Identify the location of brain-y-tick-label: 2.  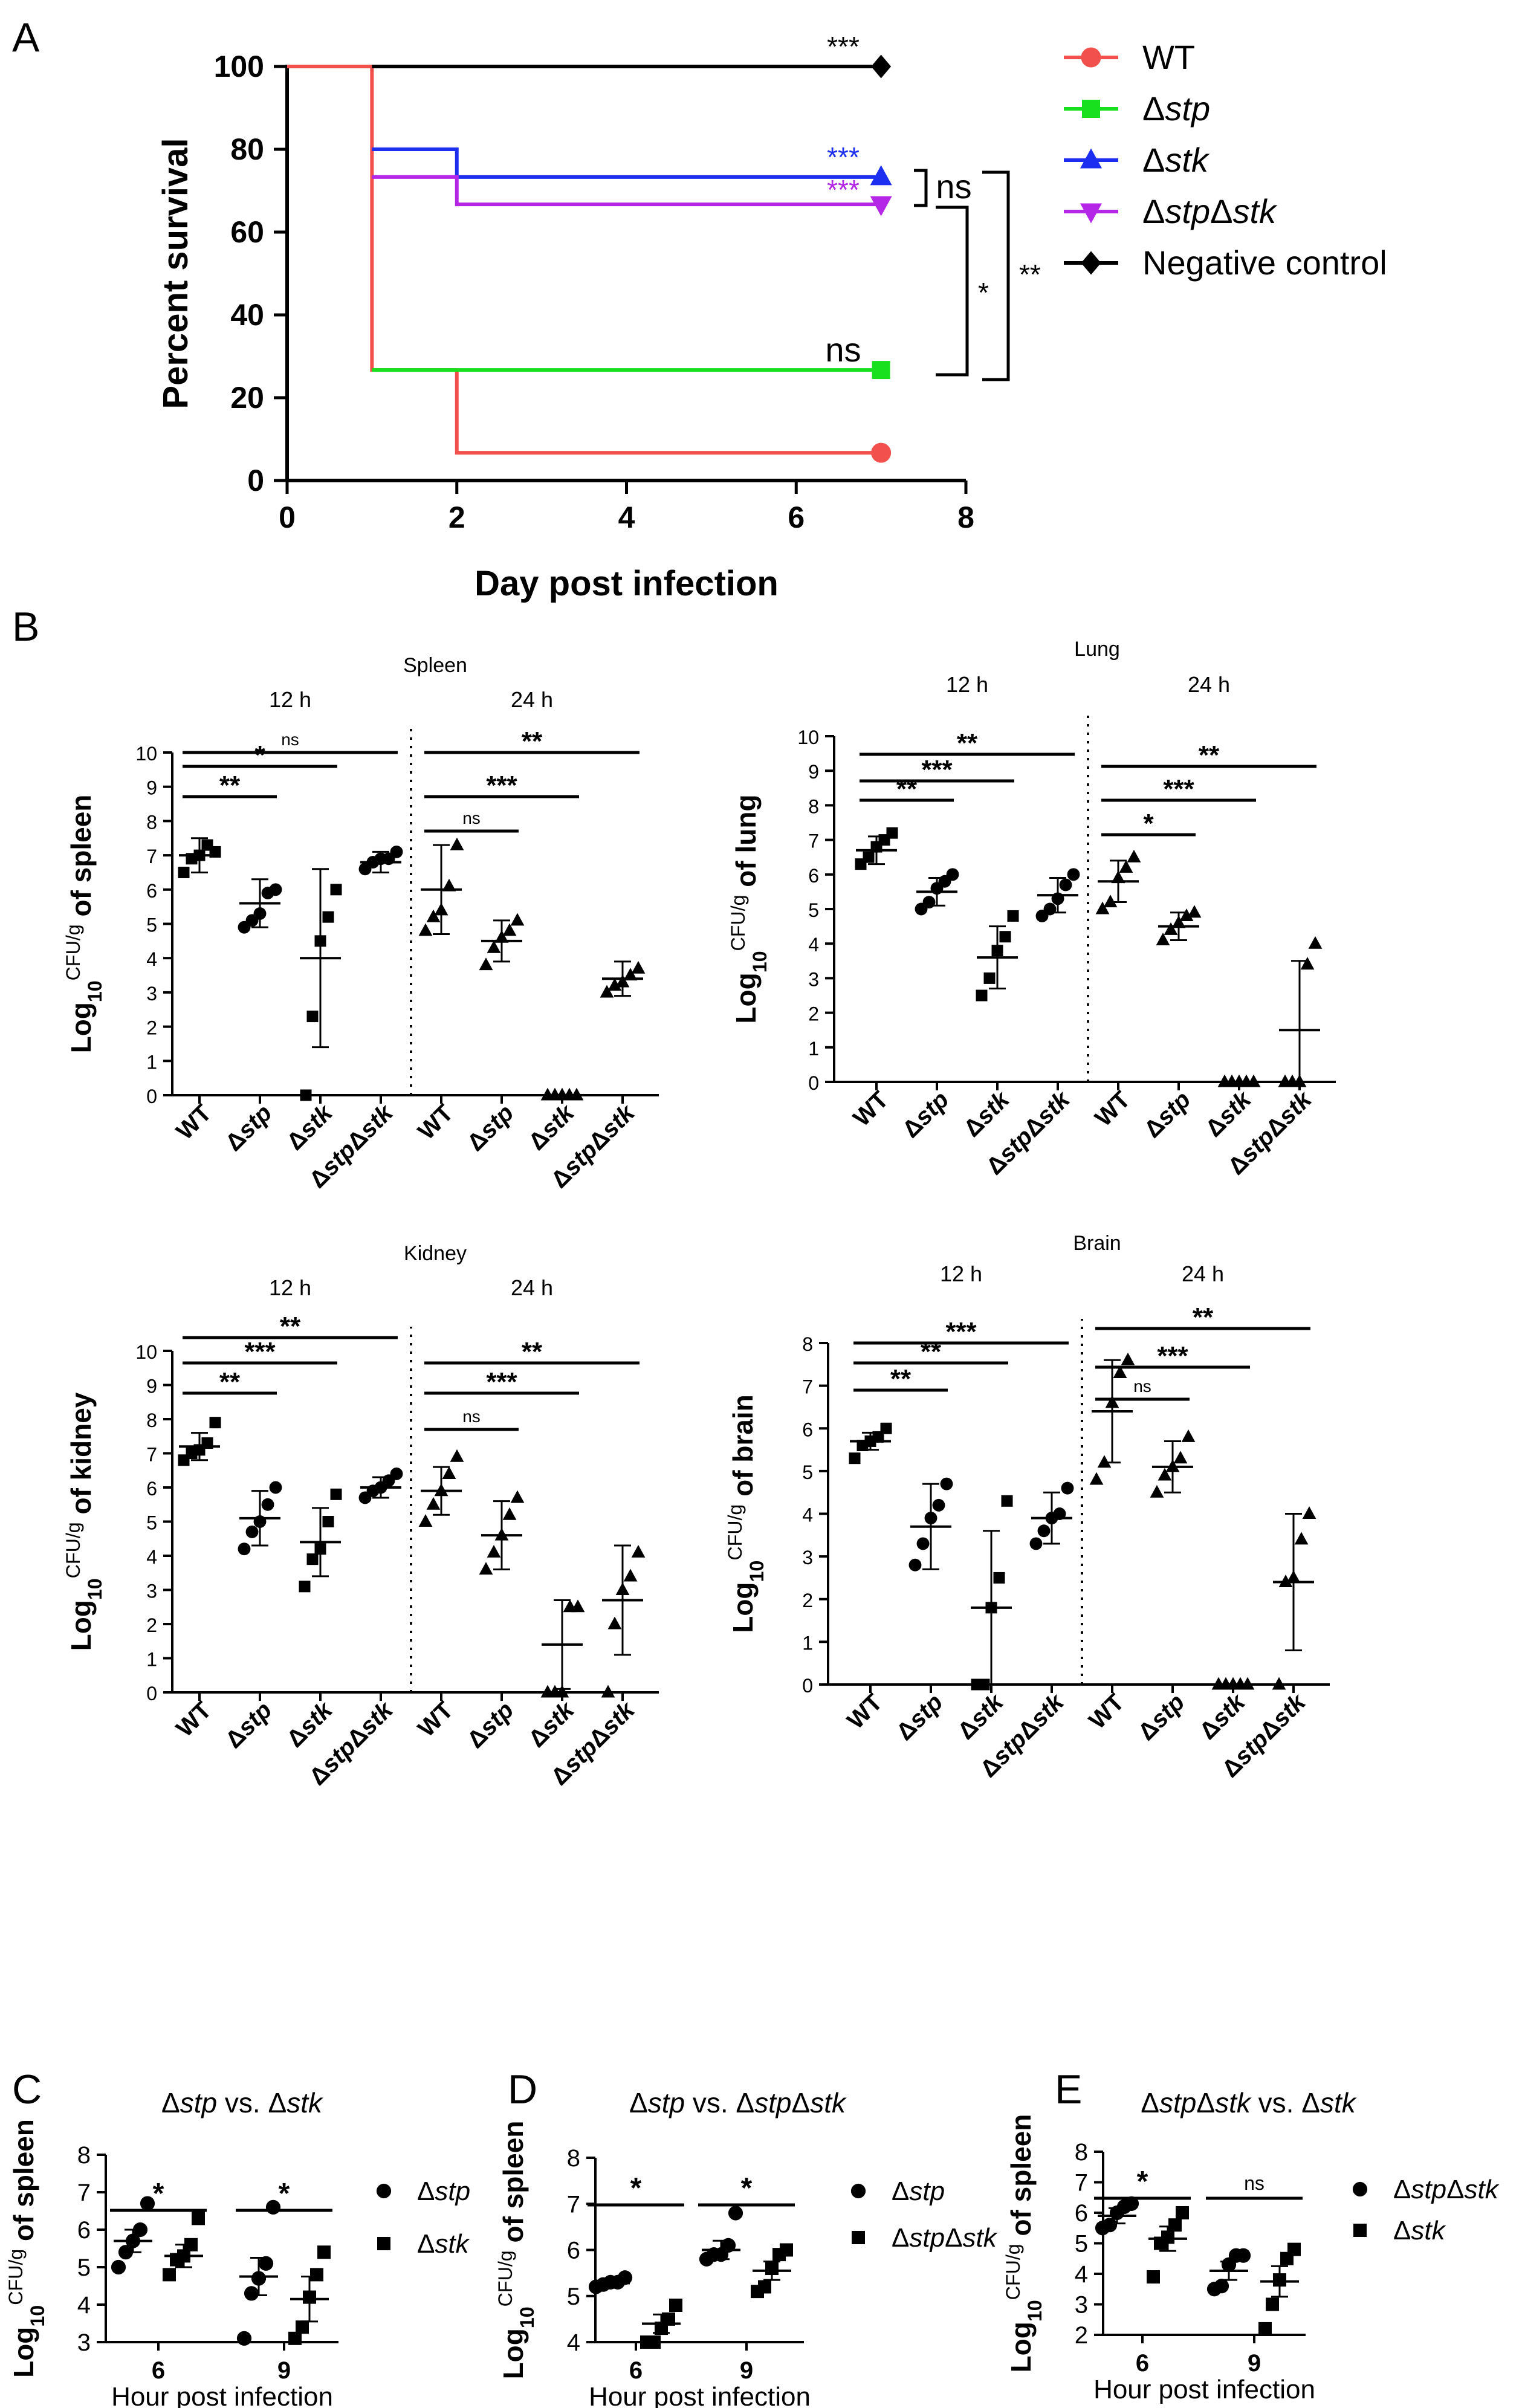
(807, 1600).